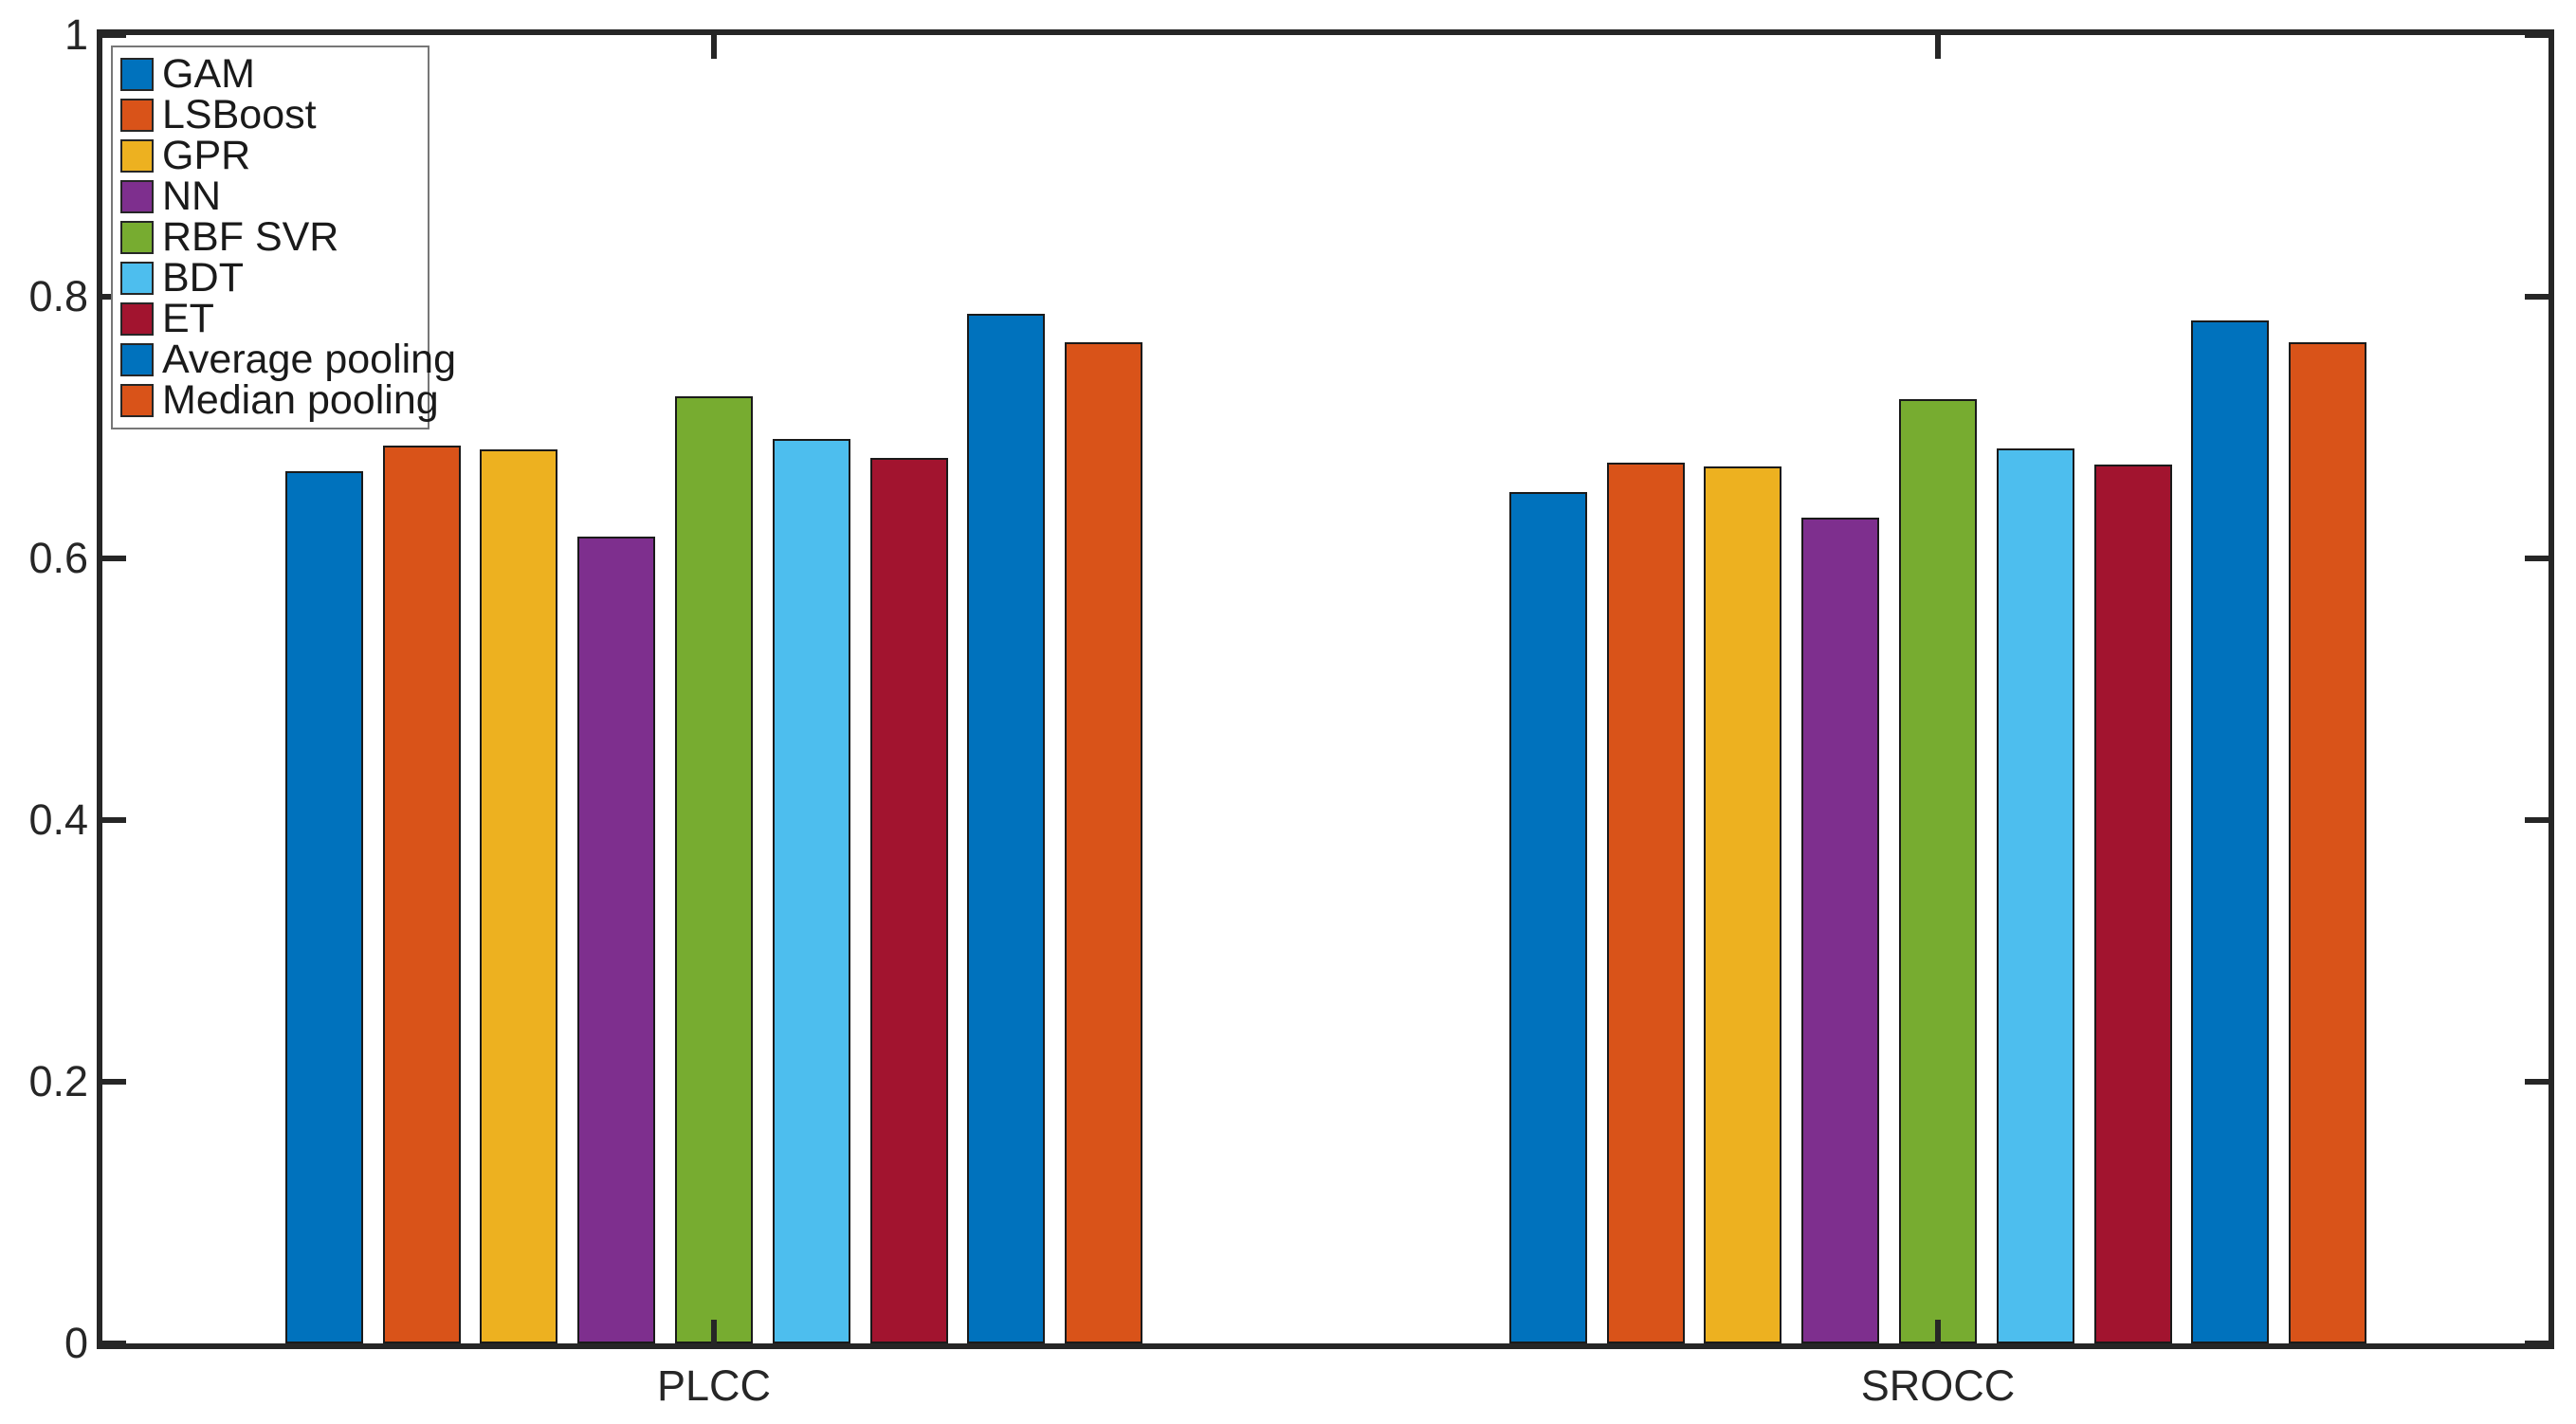  What do you see at coordinates (58, 1081) in the screenshot?
I see `y-tick-label-0.2: 0.2` at bounding box center [58, 1081].